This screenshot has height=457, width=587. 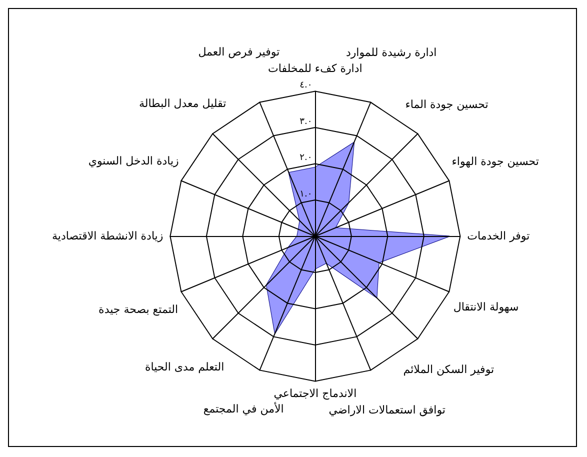 What do you see at coordinates (448, 369) in the screenshot?
I see `spoke-label: توفير السكن الملائم` at bounding box center [448, 369].